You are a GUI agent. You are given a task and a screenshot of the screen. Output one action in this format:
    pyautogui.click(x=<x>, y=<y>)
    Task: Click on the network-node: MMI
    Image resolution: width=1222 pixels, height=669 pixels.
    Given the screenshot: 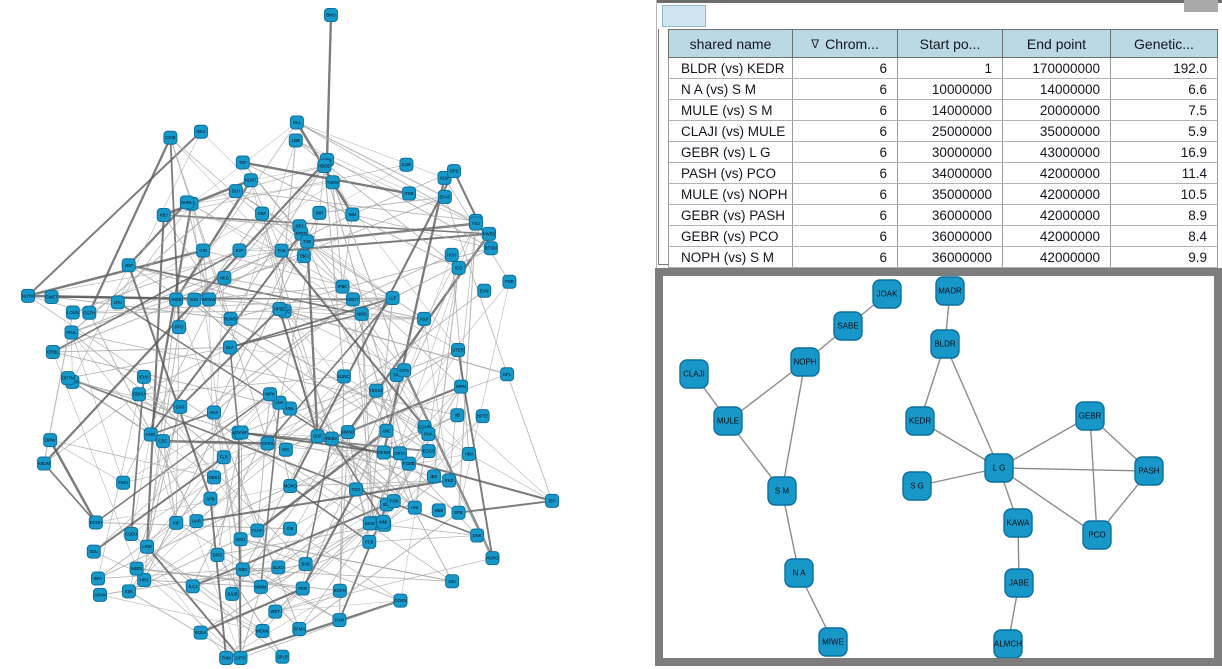 What is the action you would take?
    pyautogui.click(x=383, y=521)
    